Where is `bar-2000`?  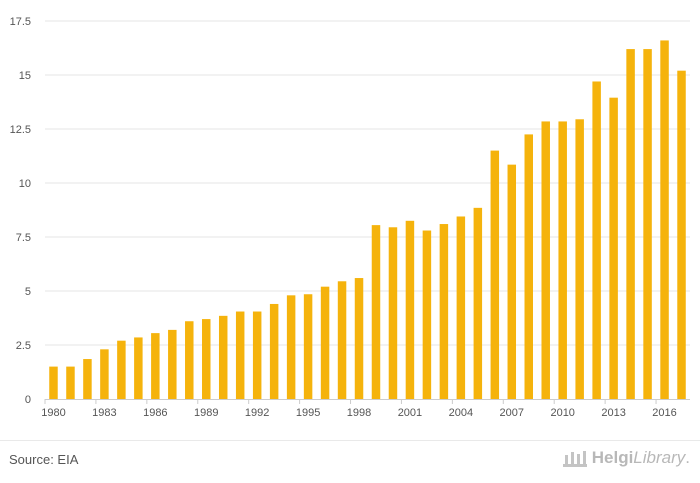 bar-2000 is located at coordinates (393, 313).